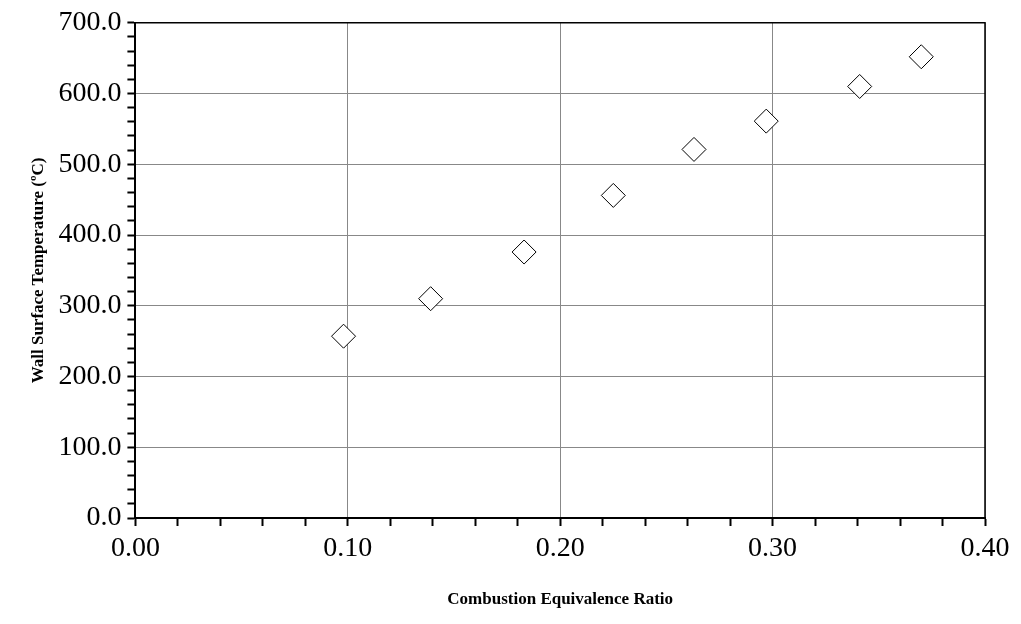 The width and height of the screenshot is (1021, 624). I want to click on y-tick-label: 600.0, so click(90, 91).